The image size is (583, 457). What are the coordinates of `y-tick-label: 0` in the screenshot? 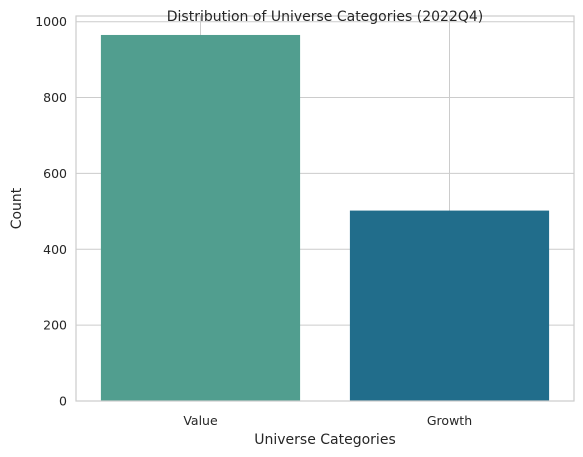 It's located at (63, 401).